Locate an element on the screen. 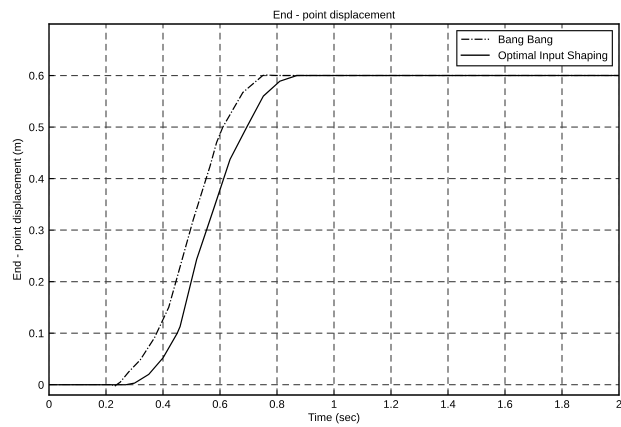 The width and height of the screenshot is (621, 427). x-tick-label: 0.2 is located at coordinates (106, 404).